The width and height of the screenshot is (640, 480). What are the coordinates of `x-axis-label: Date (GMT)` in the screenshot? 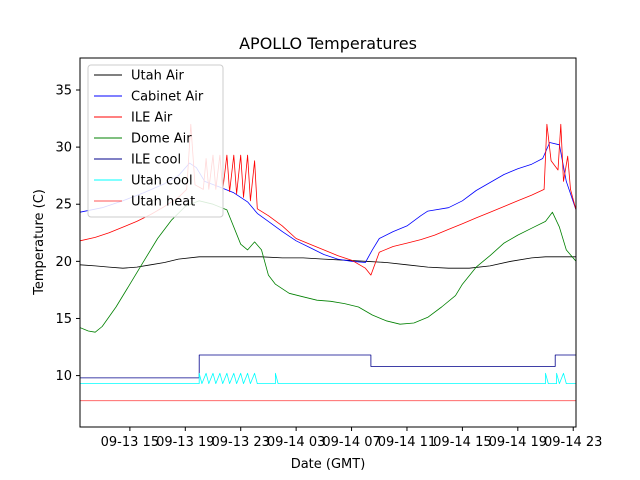 It's located at (328, 464).